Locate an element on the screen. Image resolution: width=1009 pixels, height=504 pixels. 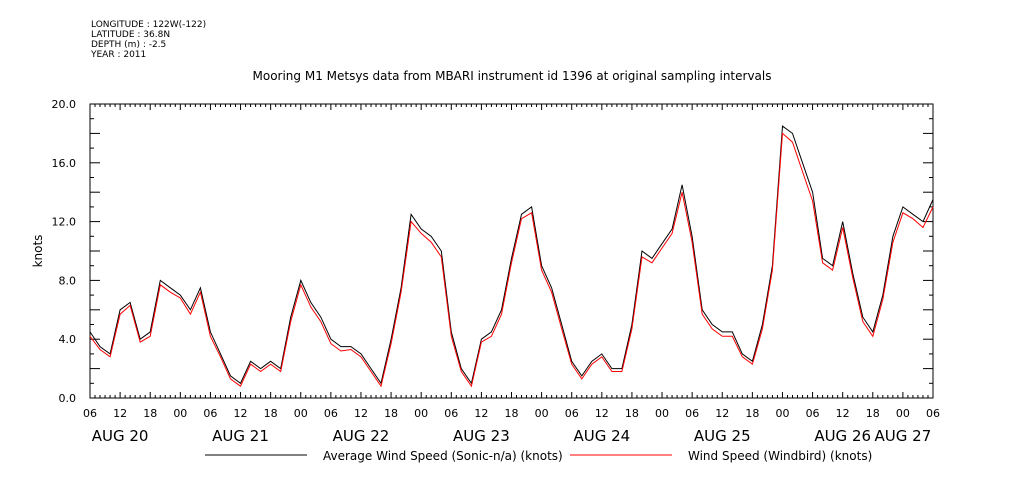
y-tick-label: 4.0 is located at coordinates (68, 339).